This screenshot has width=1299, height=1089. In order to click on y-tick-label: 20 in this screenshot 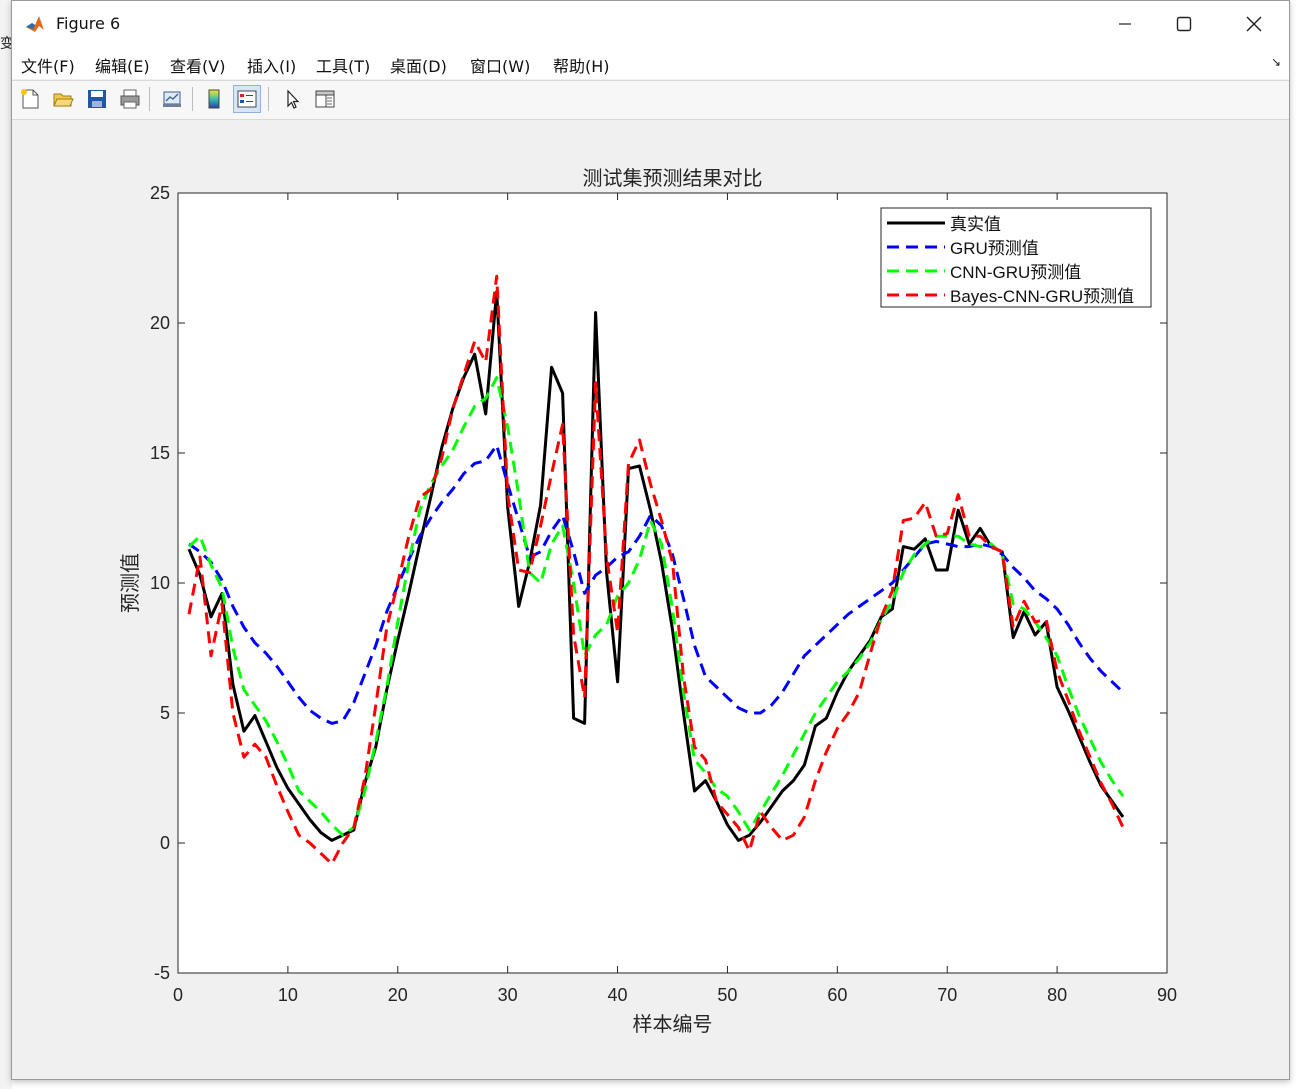, I will do `click(160, 323)`.